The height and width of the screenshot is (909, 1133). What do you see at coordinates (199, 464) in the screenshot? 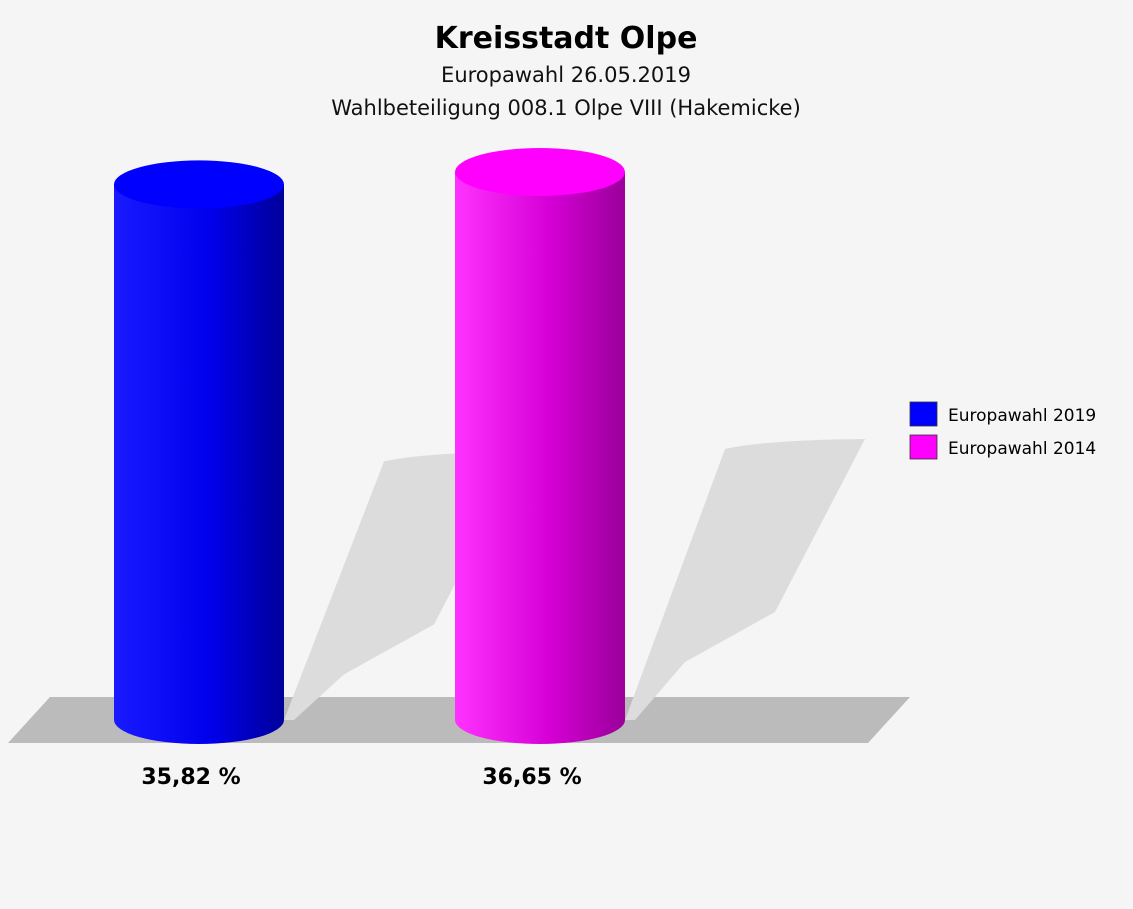
I see `bar-1-body` at bounding box center [199, 464].